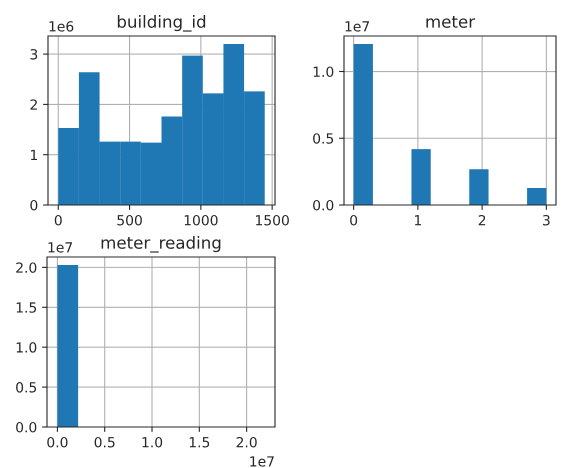 This screenshot has height=468, width=566. I want to click on x-tick-label: 500, so click(129, 220).